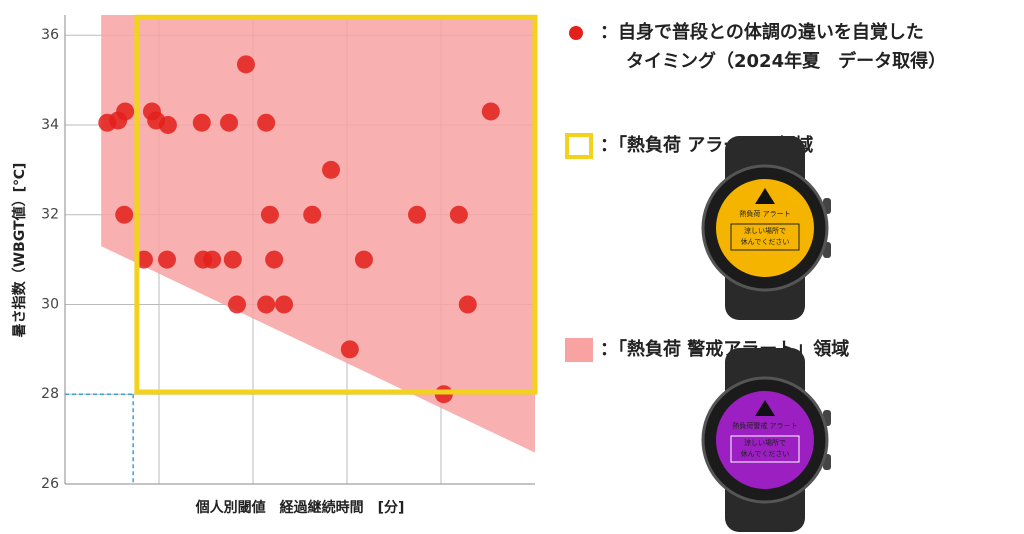 This screenshot has width=1024, height=534. Describe the element at coordinates (764, 425) in the screenshot. I see `watch-title: 熱負荷警戒 アラート` at that location.